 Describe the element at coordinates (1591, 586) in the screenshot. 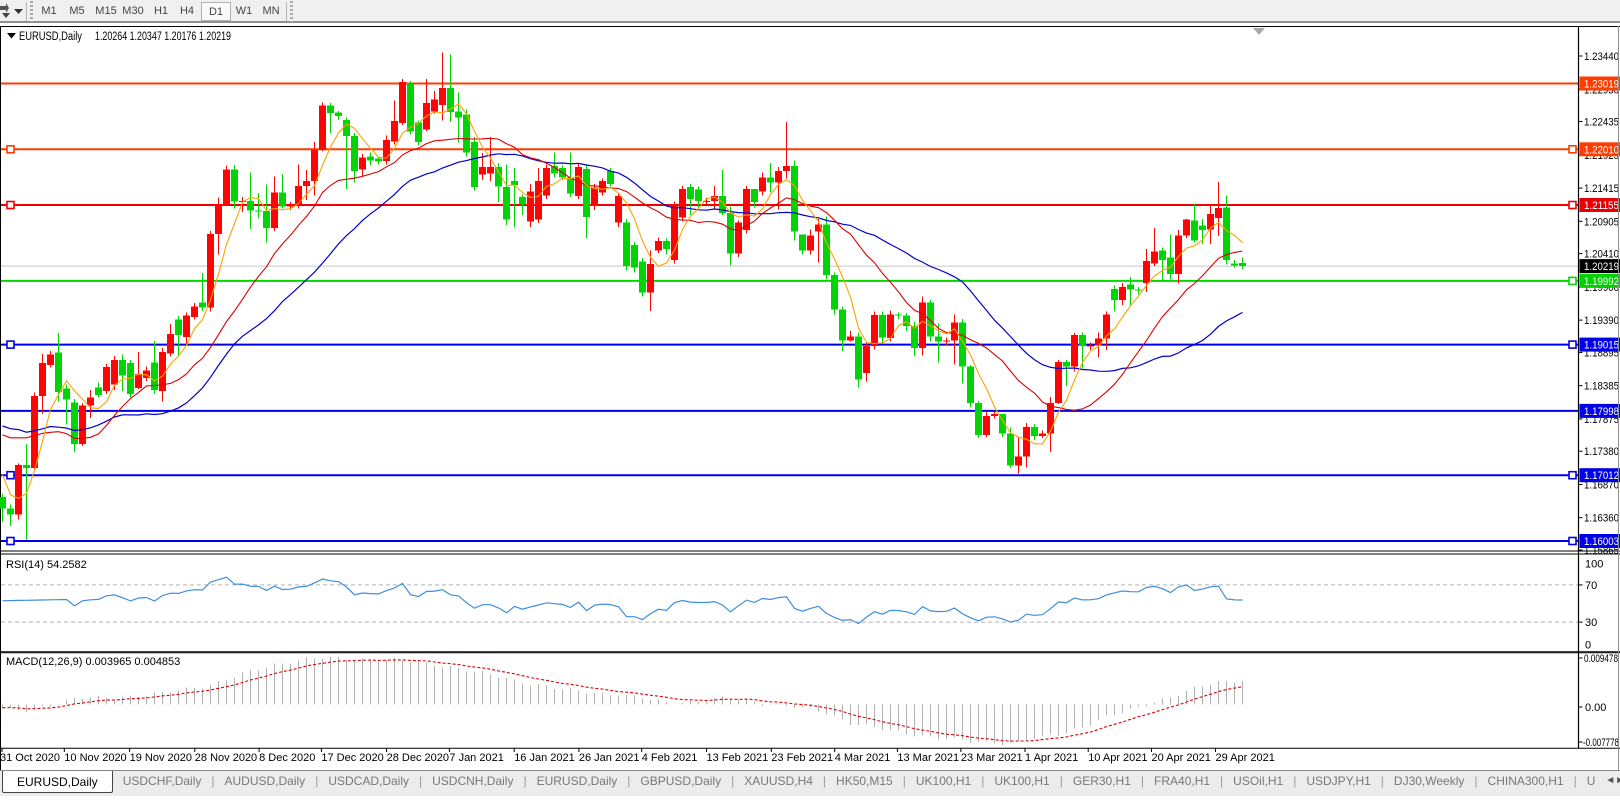

I see `svg-text: 70` at that location.